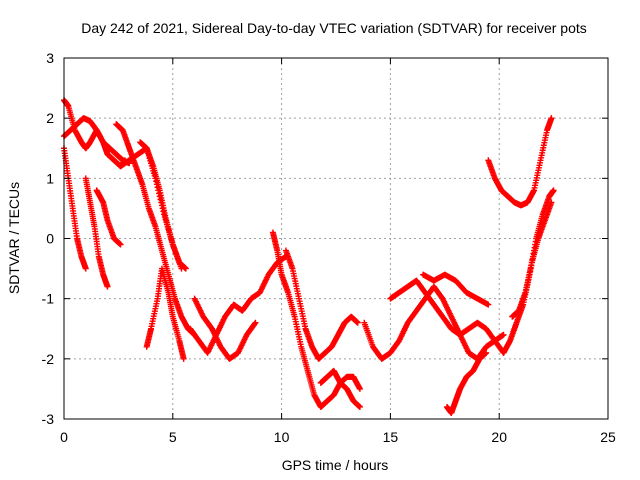 Image resolution: width=640 pixels, height=480 pixels. Describe the element at coordinates (340, 379) in the screenshot. I see `series-track-n` at that location.